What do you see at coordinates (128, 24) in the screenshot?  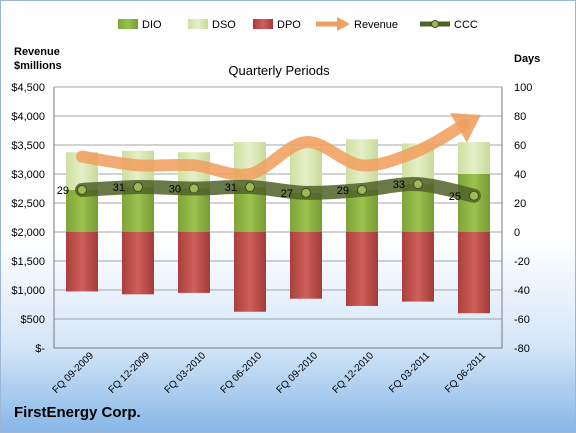 I see `legend-swatch-dio` at bounding box center [128, 24].